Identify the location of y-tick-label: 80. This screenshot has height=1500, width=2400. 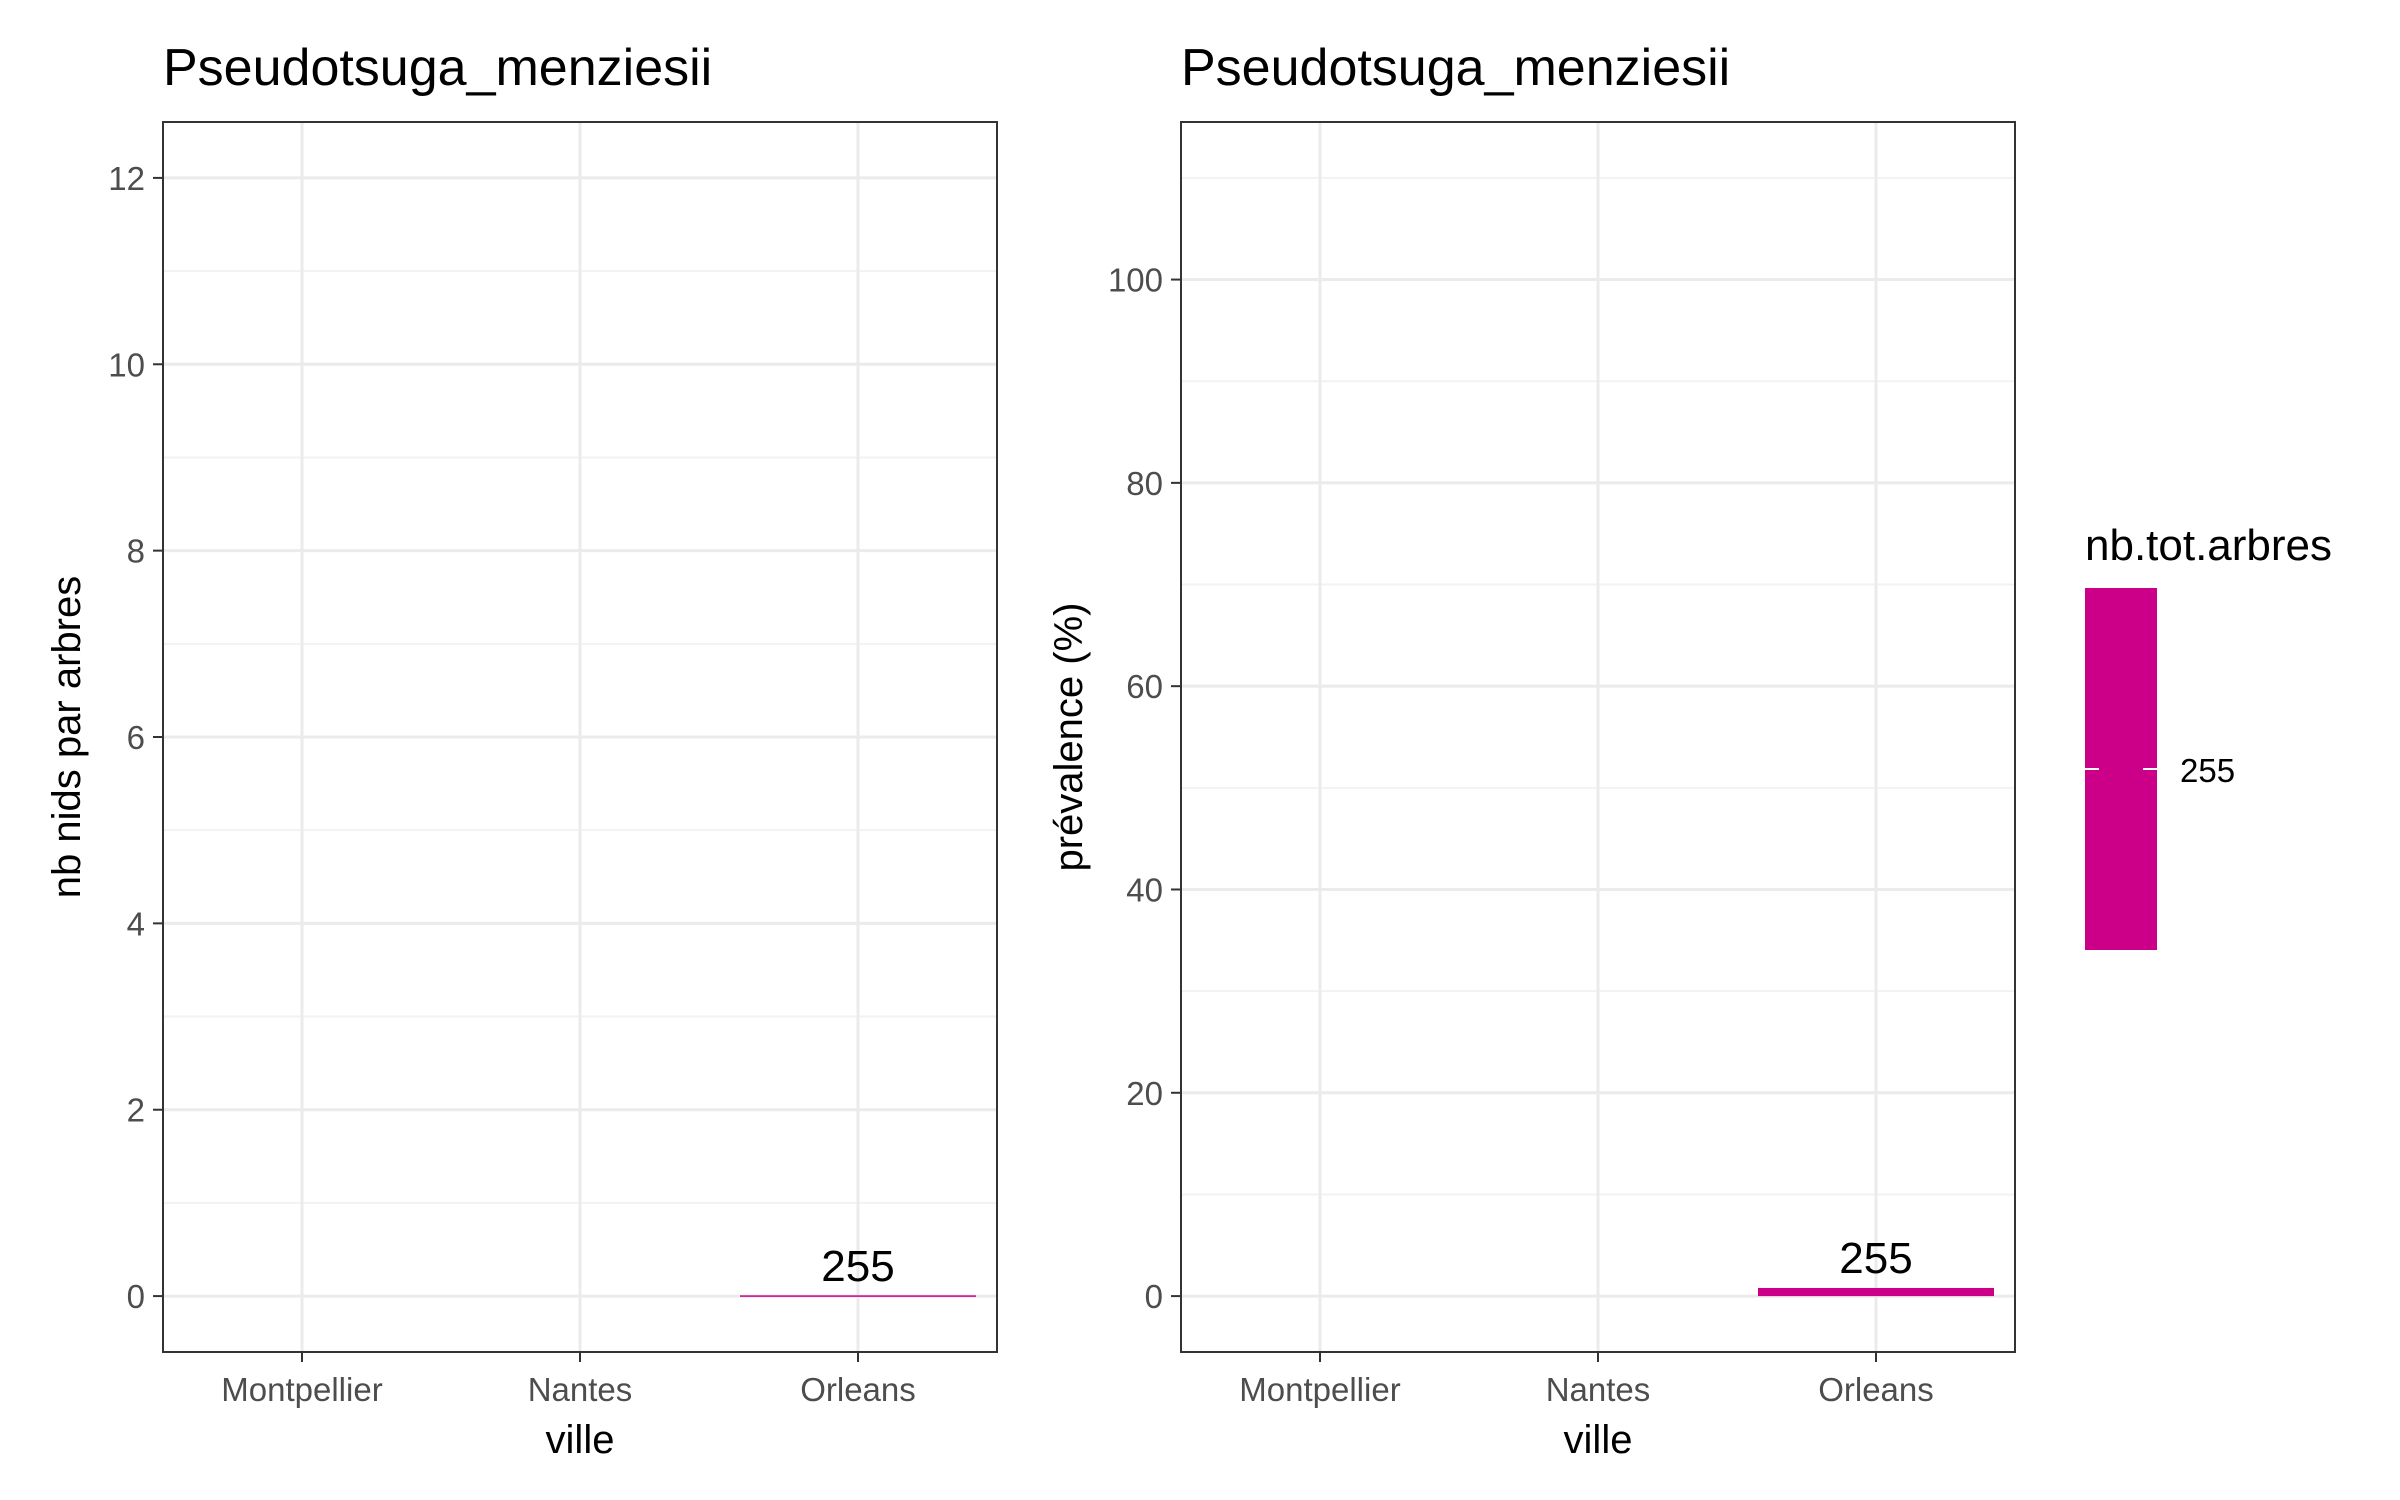
(1144, 483).